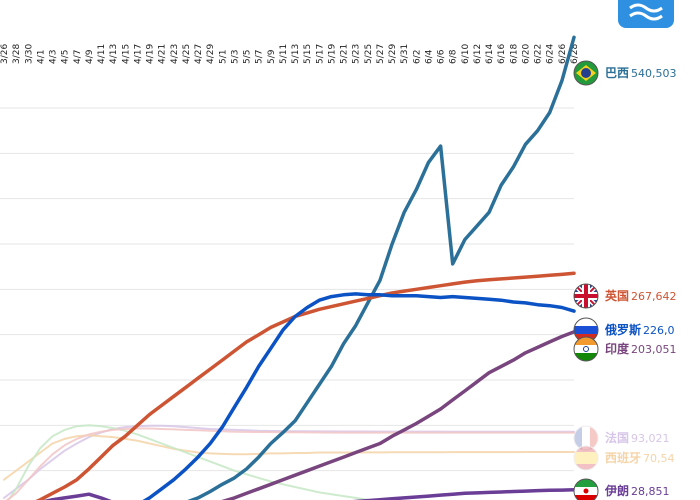 The image size is (700, 500). I want to click on series-value: 93,021, so click(650, 438).